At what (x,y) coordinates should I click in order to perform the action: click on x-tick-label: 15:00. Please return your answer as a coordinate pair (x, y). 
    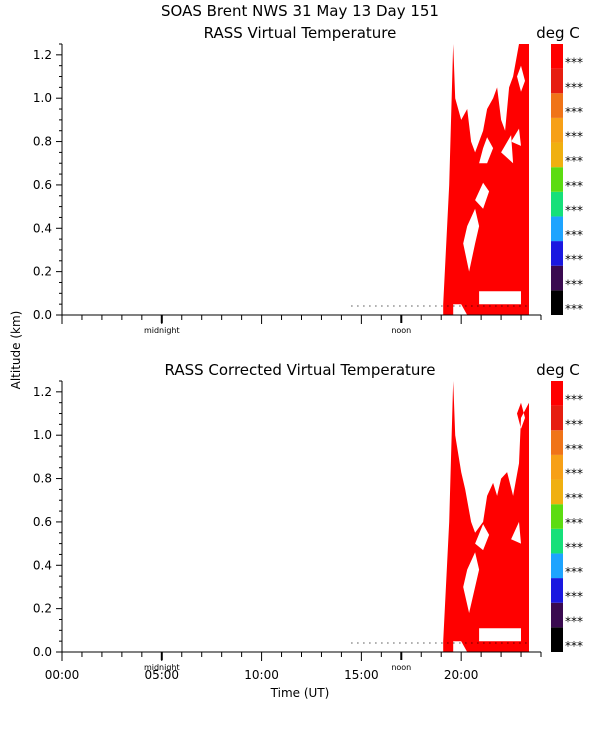
    Looking at the image, I should click on (361, 675).